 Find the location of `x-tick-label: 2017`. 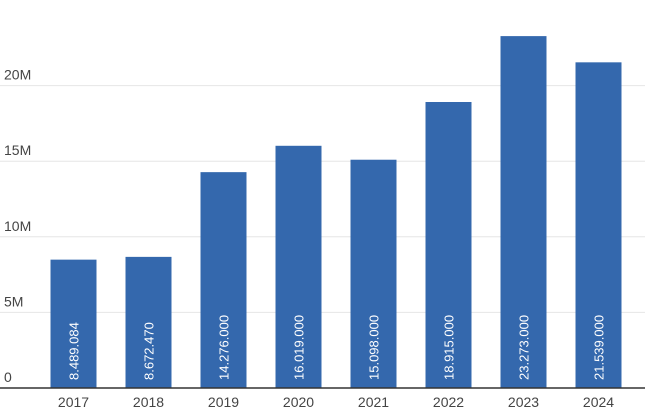

x-tick-label: 2017 is located at coordinates (73, 402).